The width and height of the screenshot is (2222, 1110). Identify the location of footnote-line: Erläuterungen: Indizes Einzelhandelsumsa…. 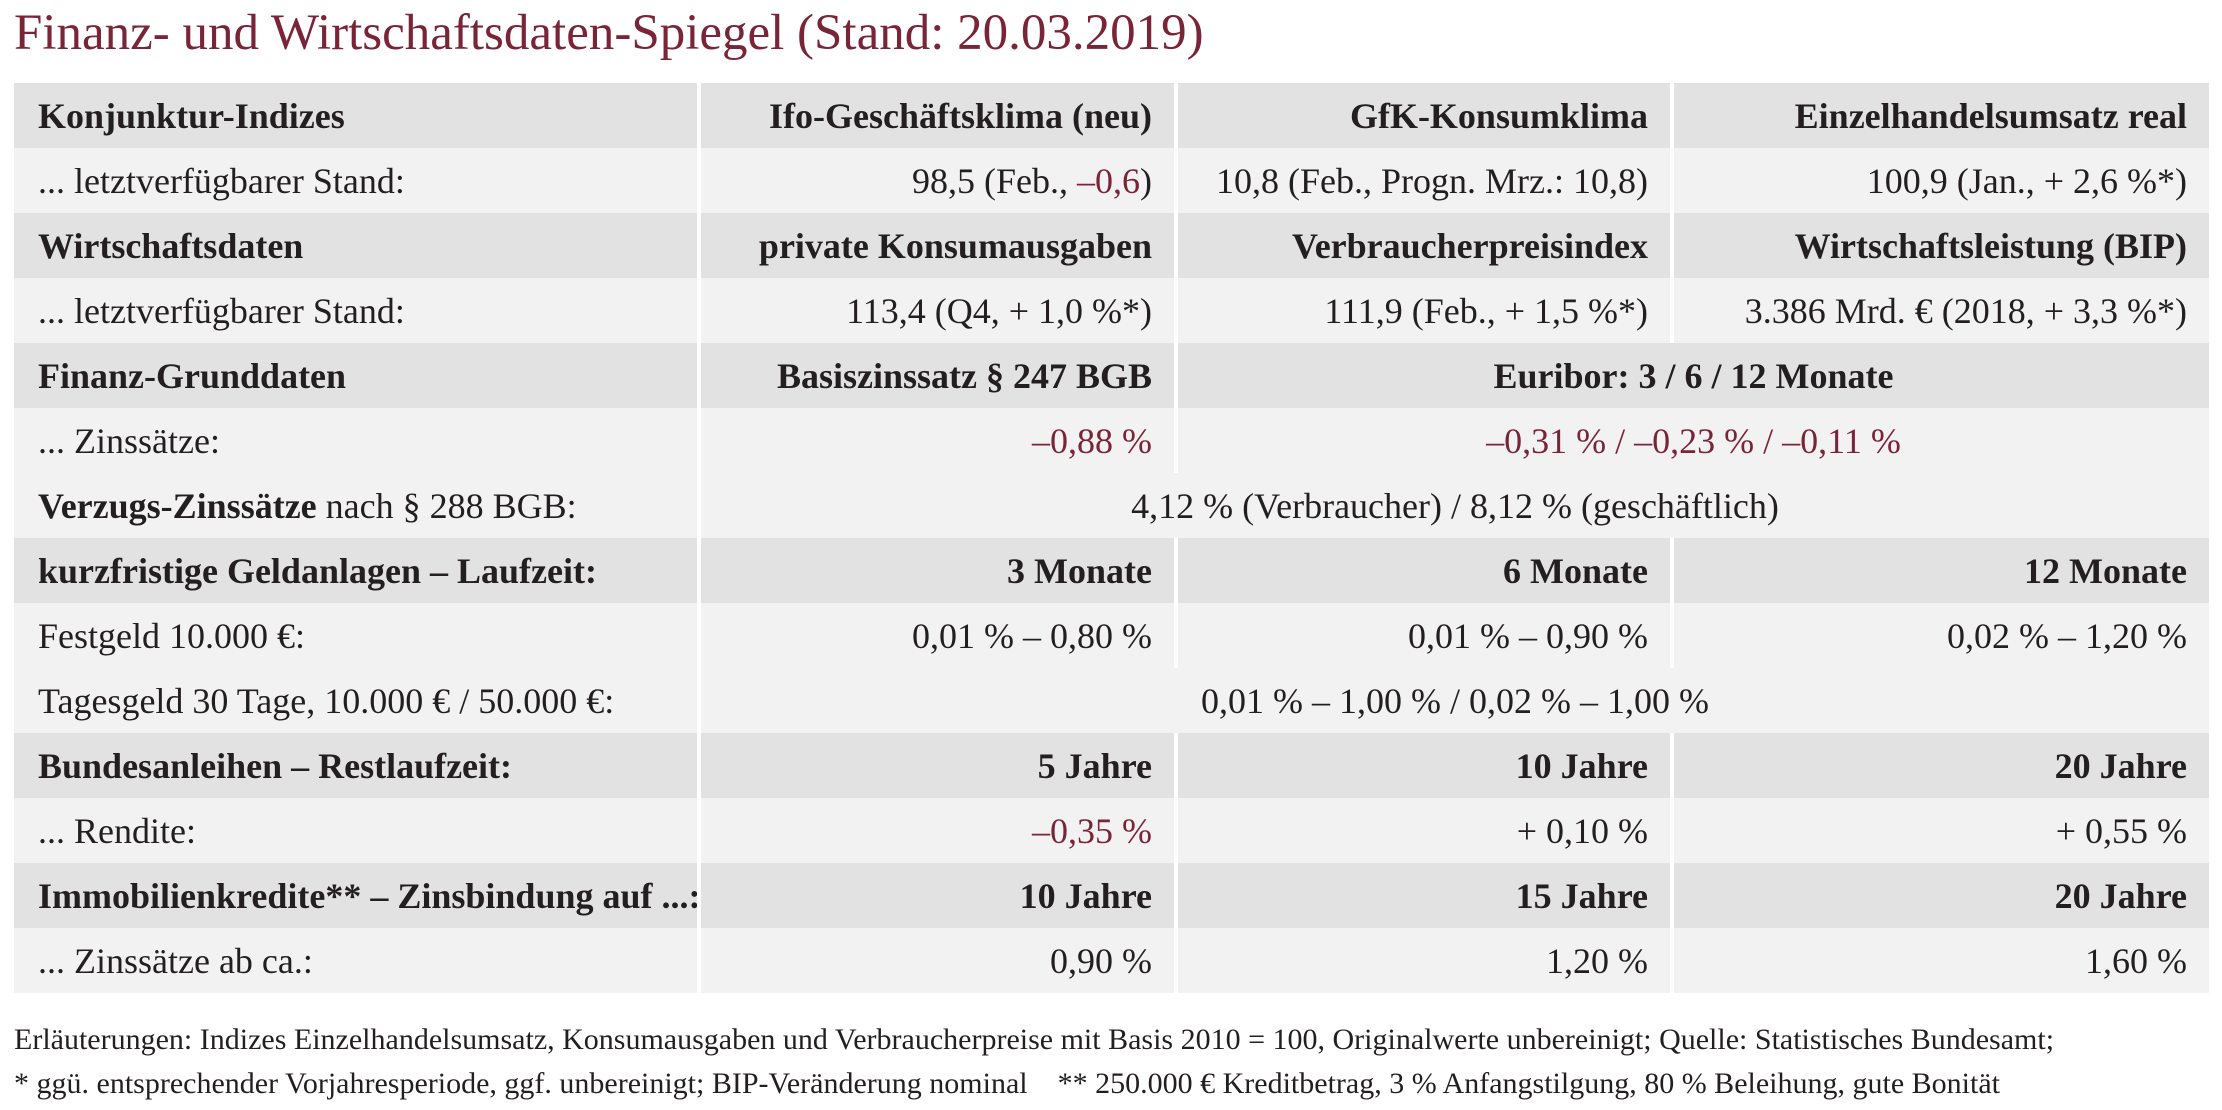
(1034, 1039).